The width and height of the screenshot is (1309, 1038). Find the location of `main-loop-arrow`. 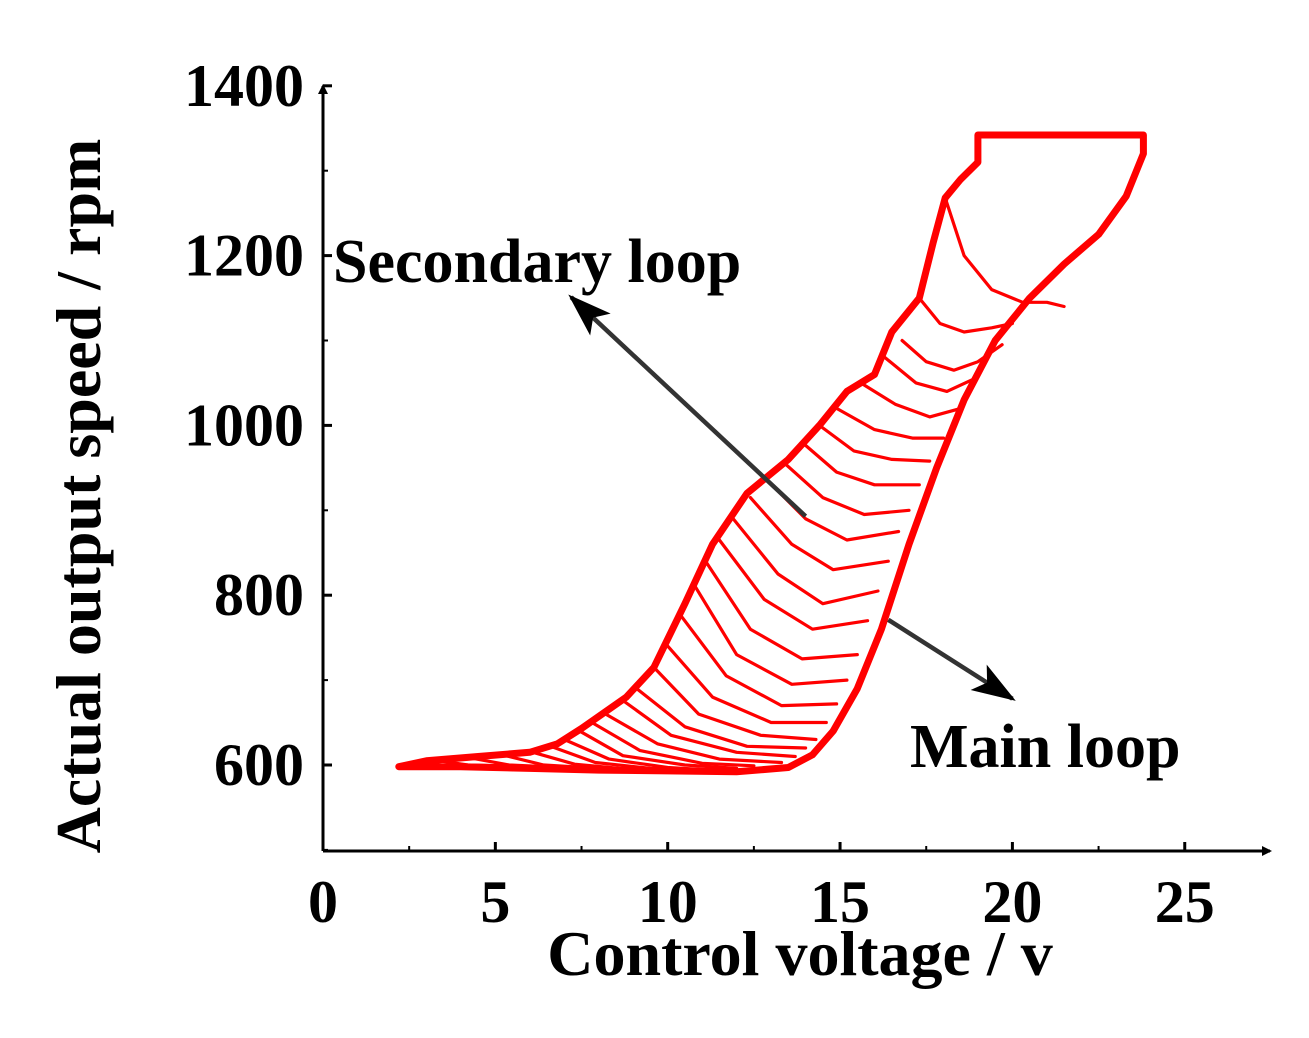

main-loop-arrow is located at coordinates (951, 659).